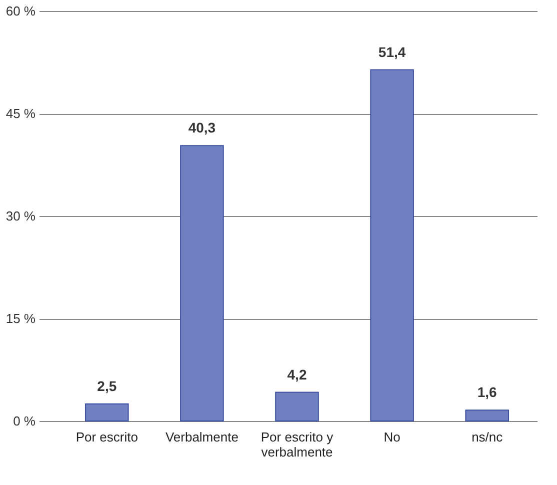 The image size is (557, 485). Describe the element at coordinates (392, 437) in the screenshot. I see `x-tick-label: No` at that location.